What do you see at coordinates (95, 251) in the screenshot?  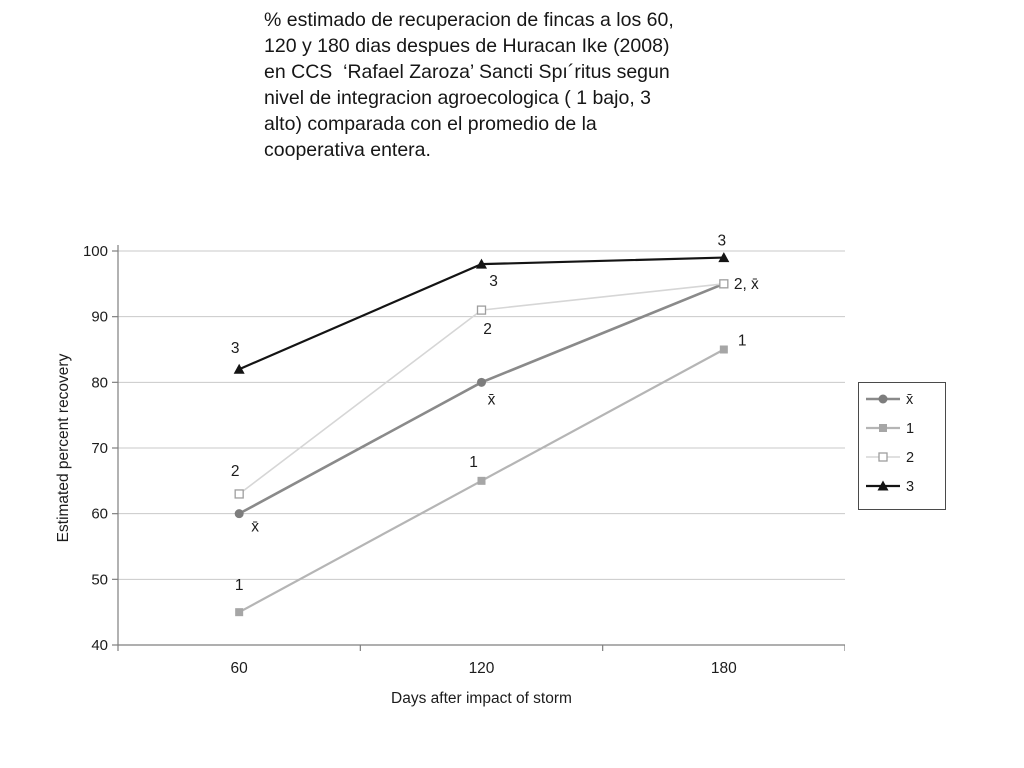 I see `svg-text: 100` at bounding box center [95, 251].